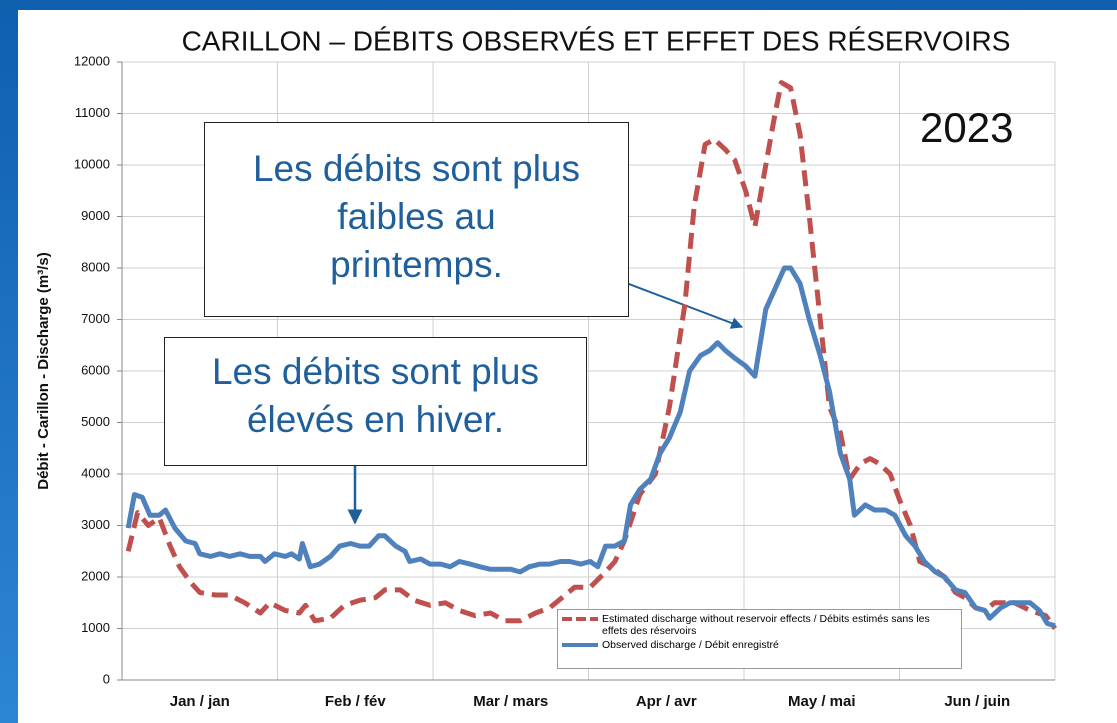 Image resolution: width=1117 pixels, height=723 pixels. What do you see at coordinates (95, 318) in the screenshot?
I see `y-tick-label: 7000` at bounding box center [95, 318].